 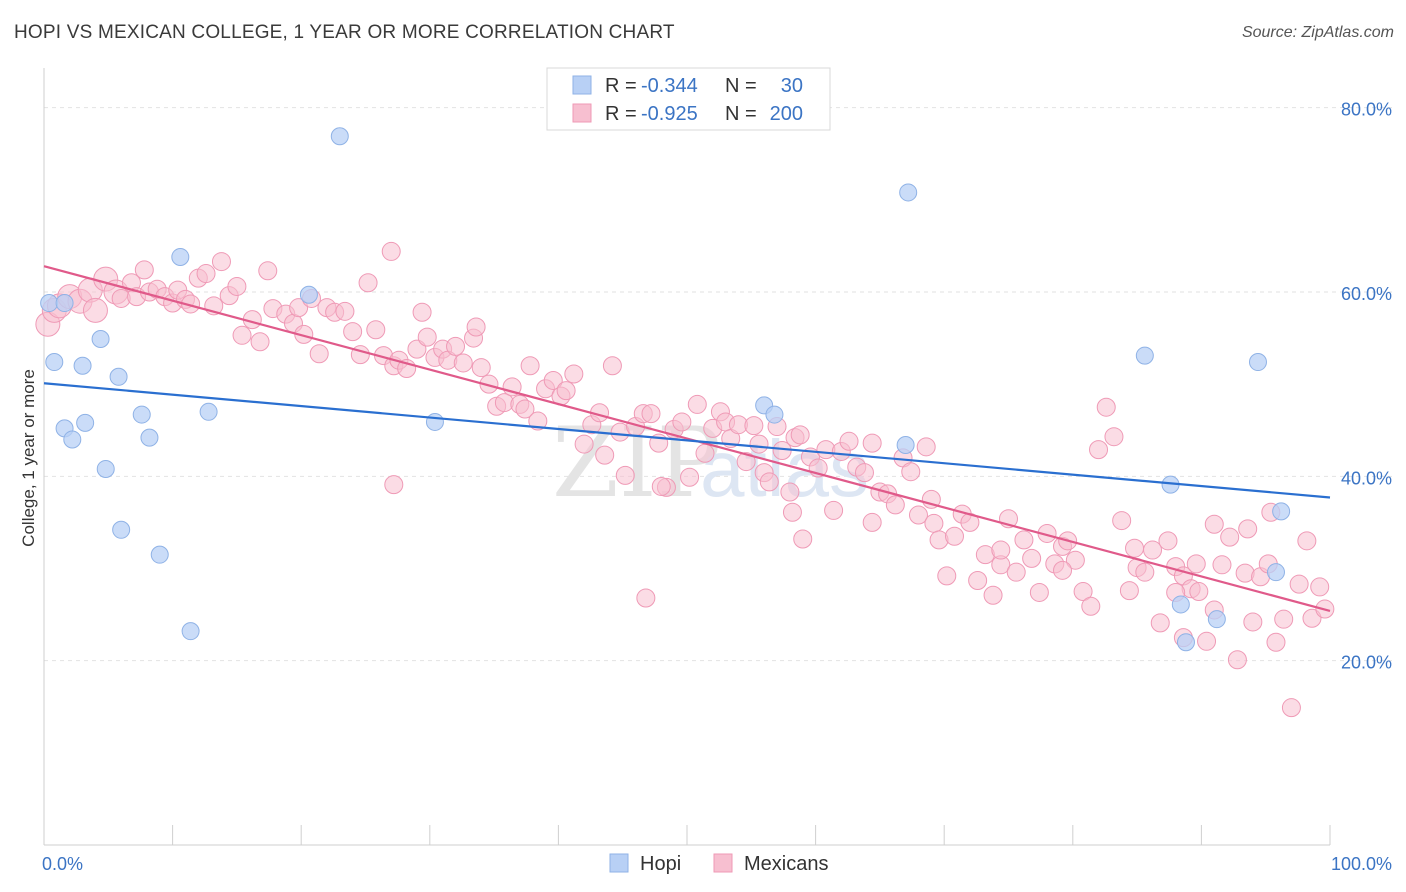 What do you see at coordinates (582, 113) in the screenshot?
I see `legend-swatch-mexicans` at bounding box center [582, 113].